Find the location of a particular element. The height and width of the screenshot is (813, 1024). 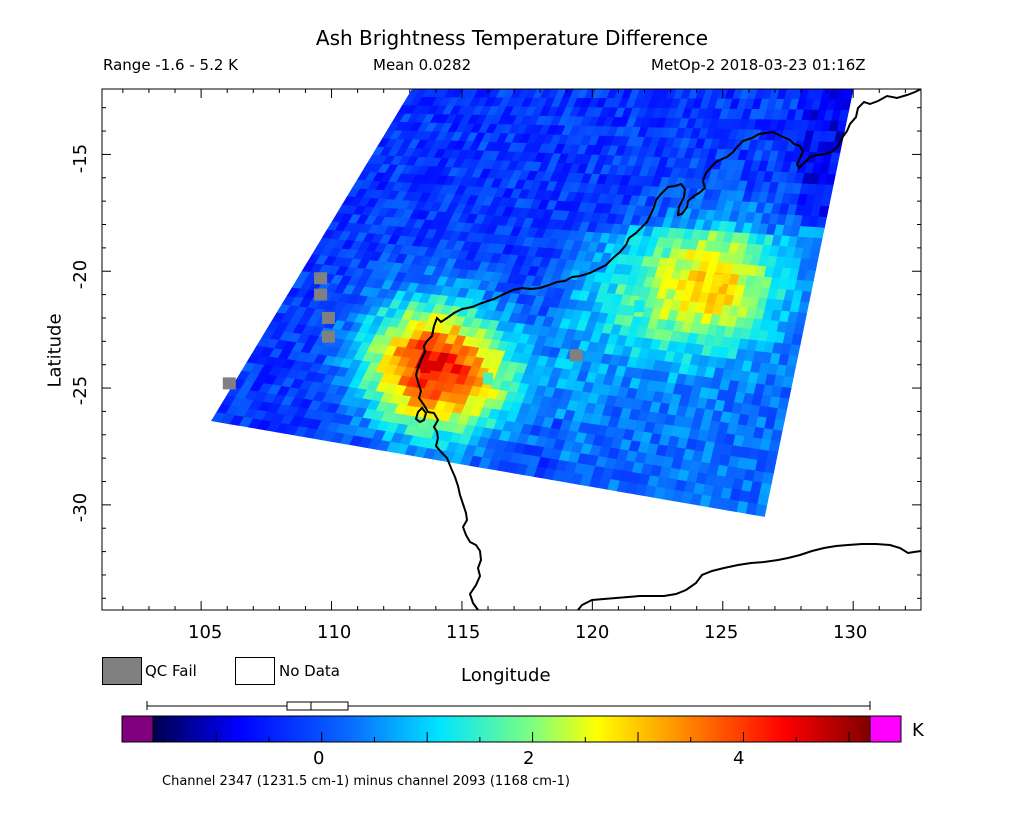

colorbar-tick-label: 0 is located at coordinates (319, 758).